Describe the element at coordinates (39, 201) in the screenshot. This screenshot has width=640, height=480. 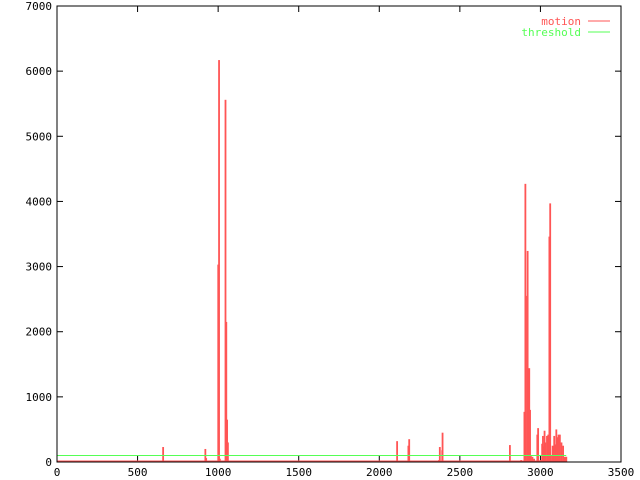
I see `y-tick-label: 4000` at that location.